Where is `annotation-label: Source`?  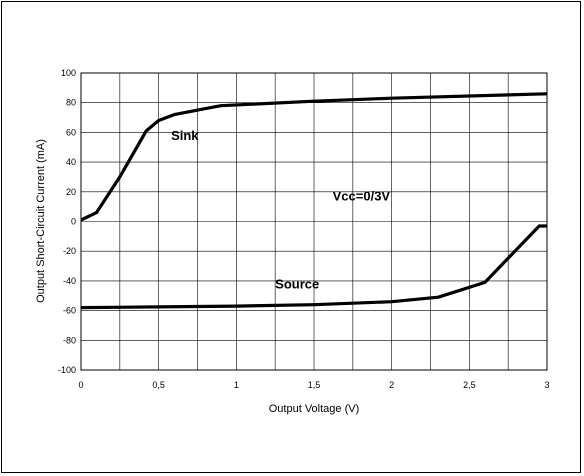
annotation-label: Source is located at coordinates (297, 283).